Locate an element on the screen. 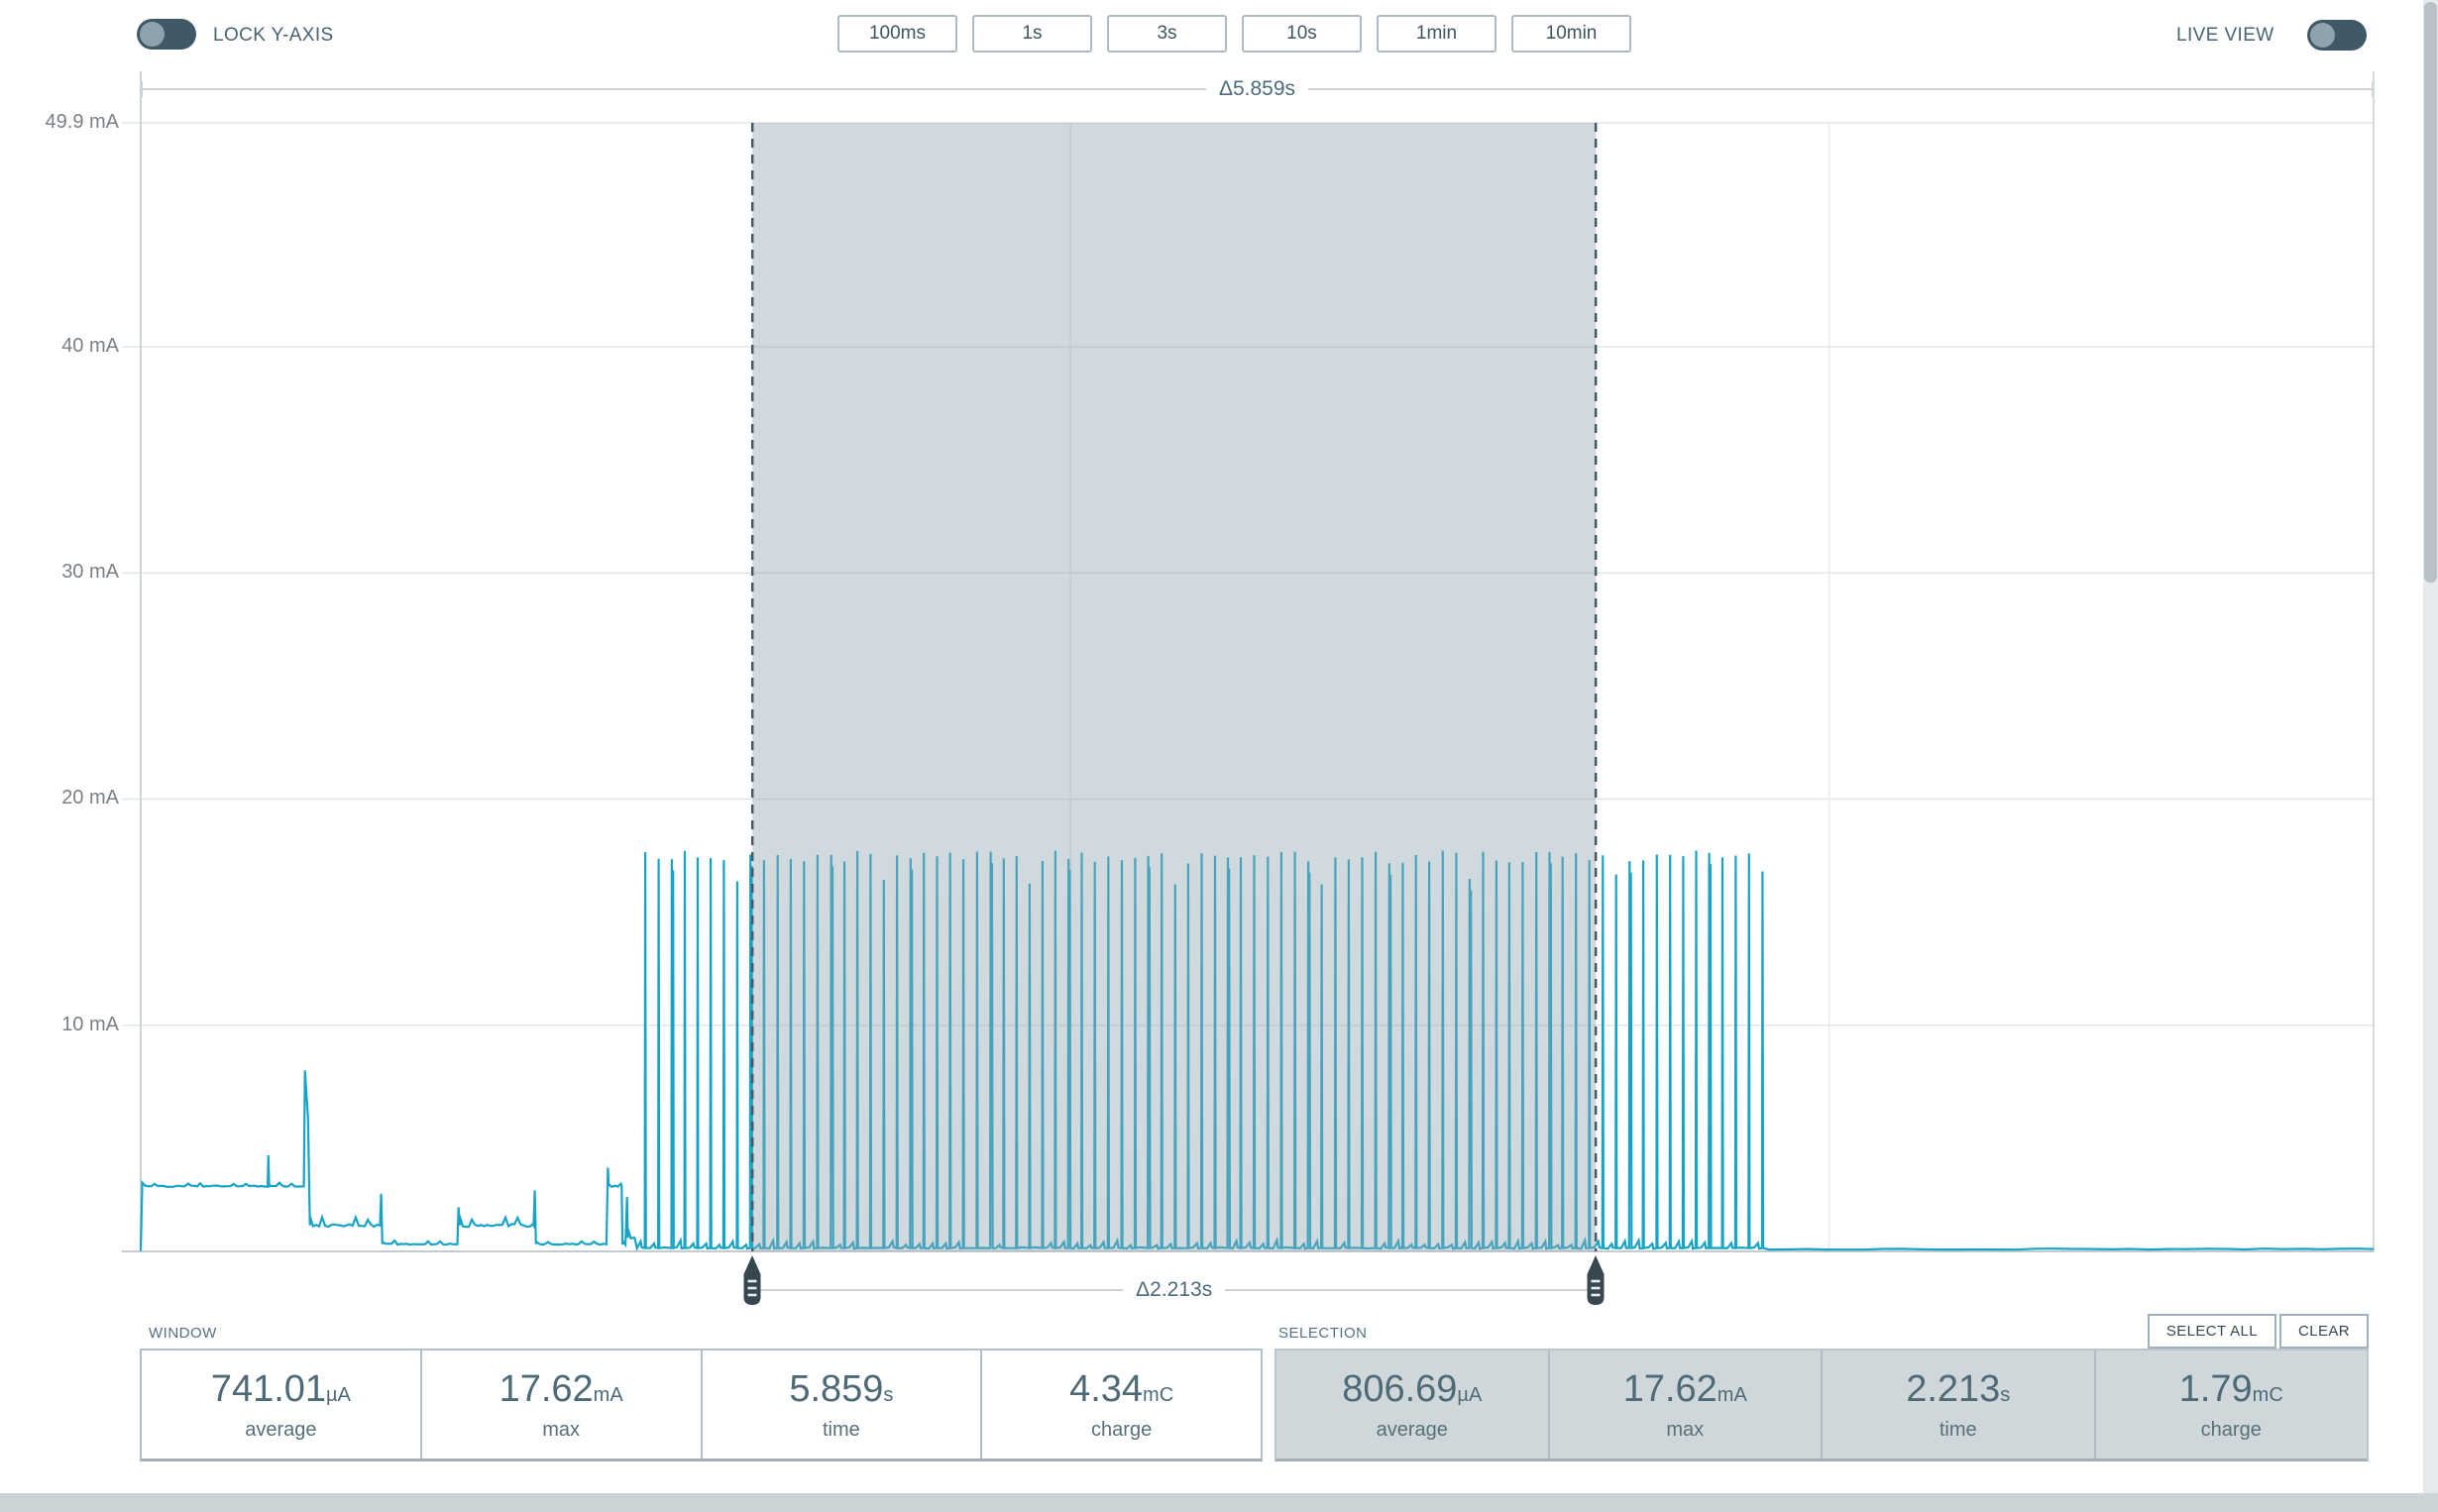 This screenshot has width=2438, height=1512. lock-y-axis-label: LOCK Y-AXIS is located at coordinates (274, 35).